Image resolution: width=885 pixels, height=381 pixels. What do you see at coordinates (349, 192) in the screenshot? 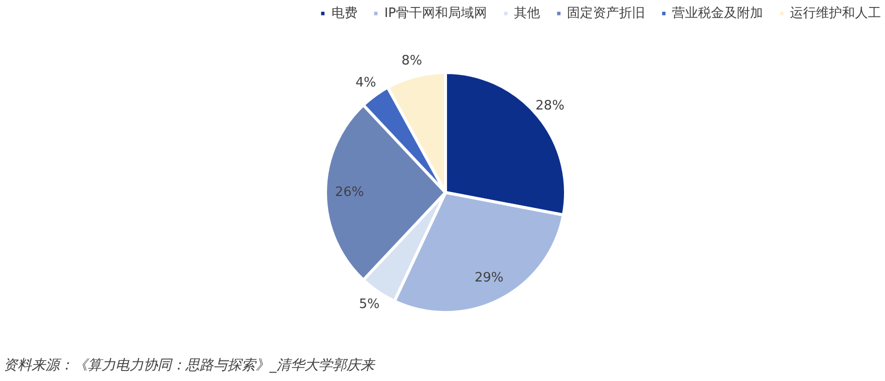
I see `data-label: 26%` at bounding box center [349, 192].